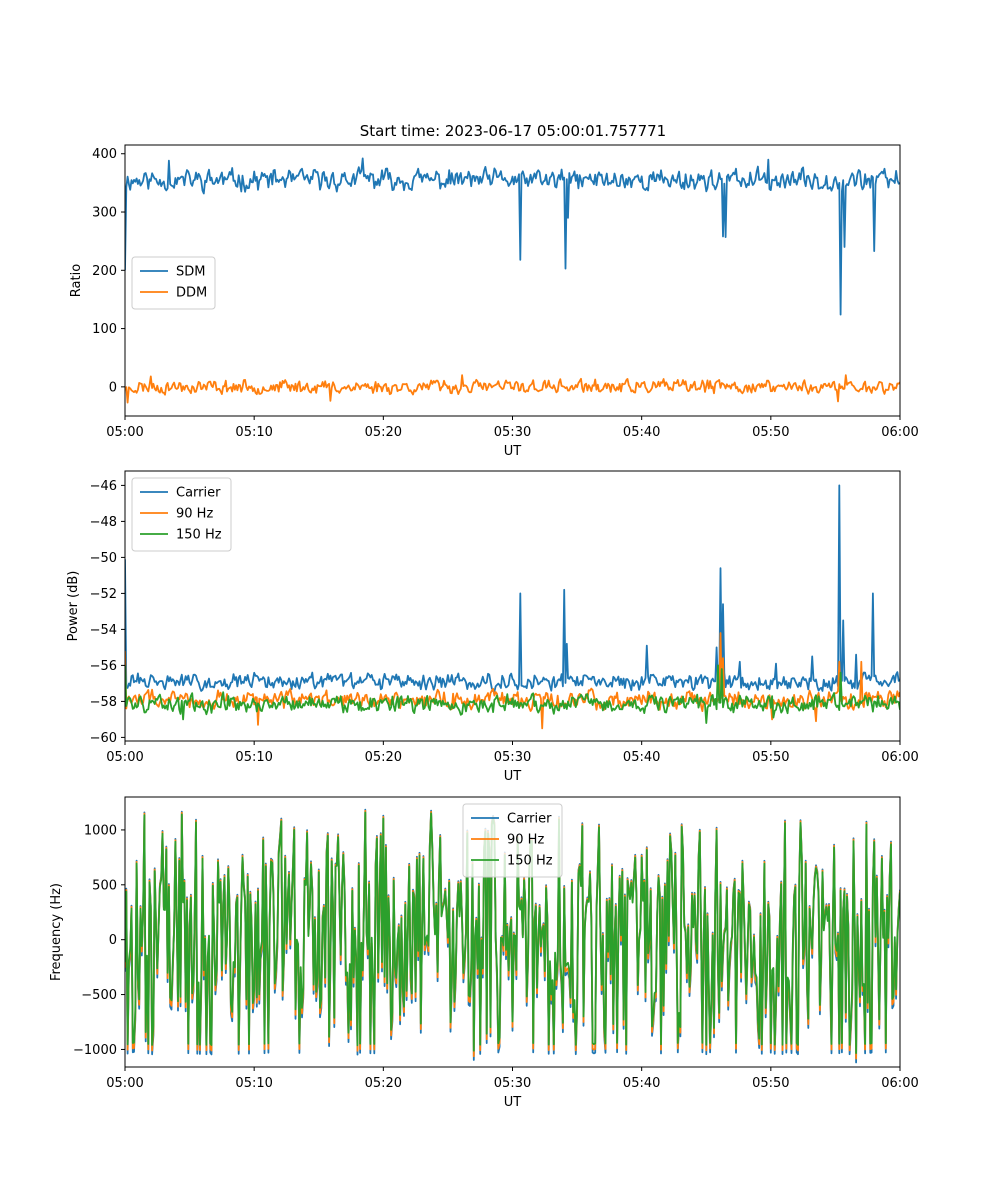 The width and height of the screenshot is (1000, 1200). I want to click on y-axis-label: Ratio, so click(76, 280).